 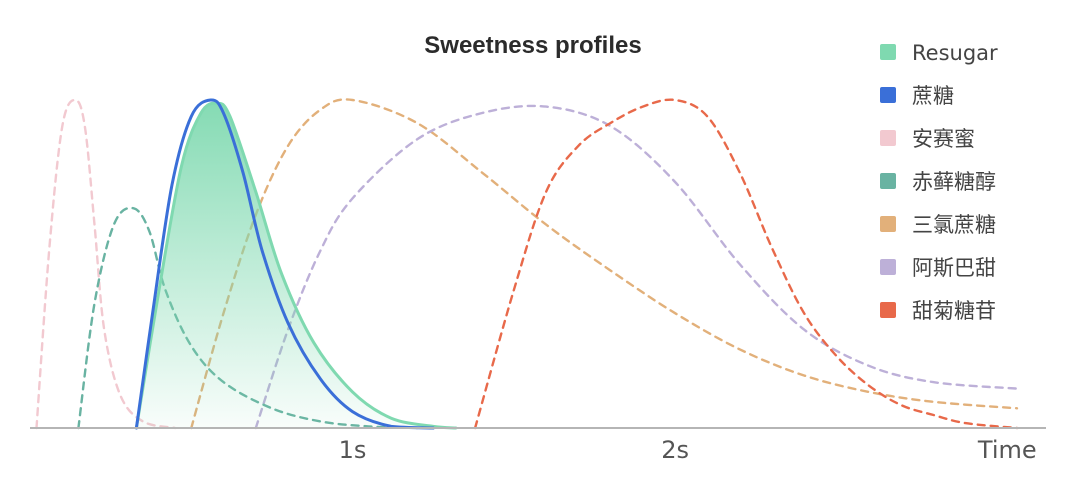 What do you see at coordinates (943, 139) in the screenshot?
I see `legend-label-2: 安赛蜜` at bounding box center [943, 139].